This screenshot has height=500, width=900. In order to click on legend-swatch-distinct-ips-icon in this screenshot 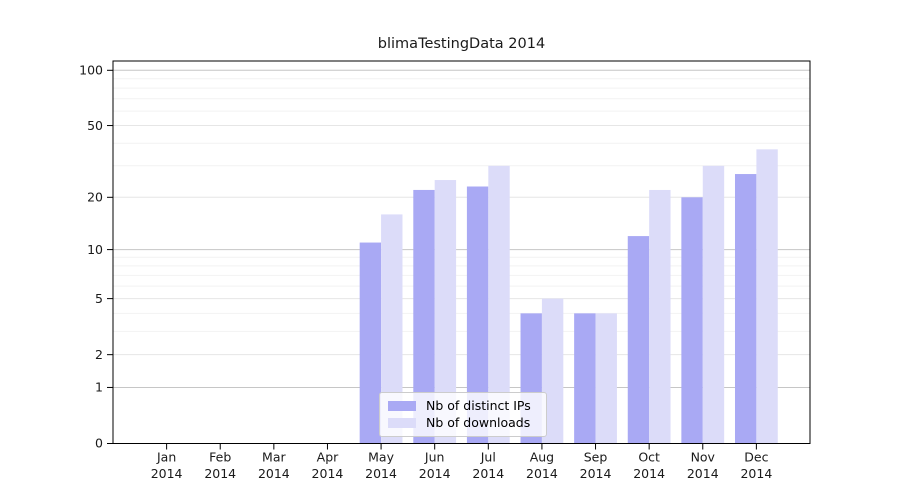, I will do `click(402, 406)`.